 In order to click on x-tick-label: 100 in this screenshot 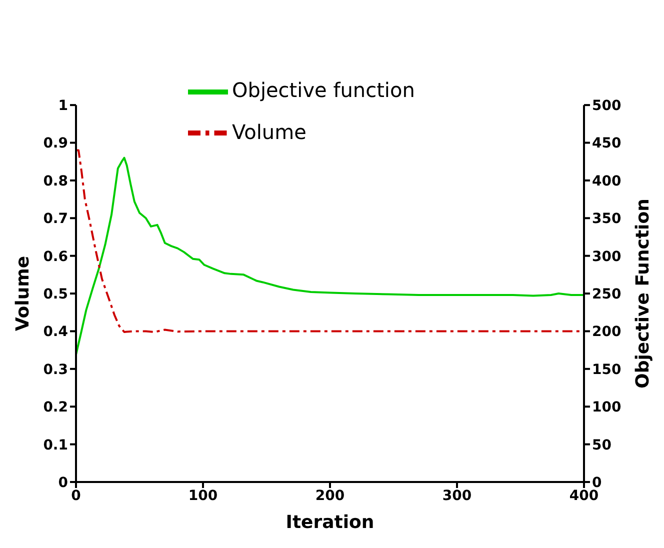, I will do `click(203, 496)`.